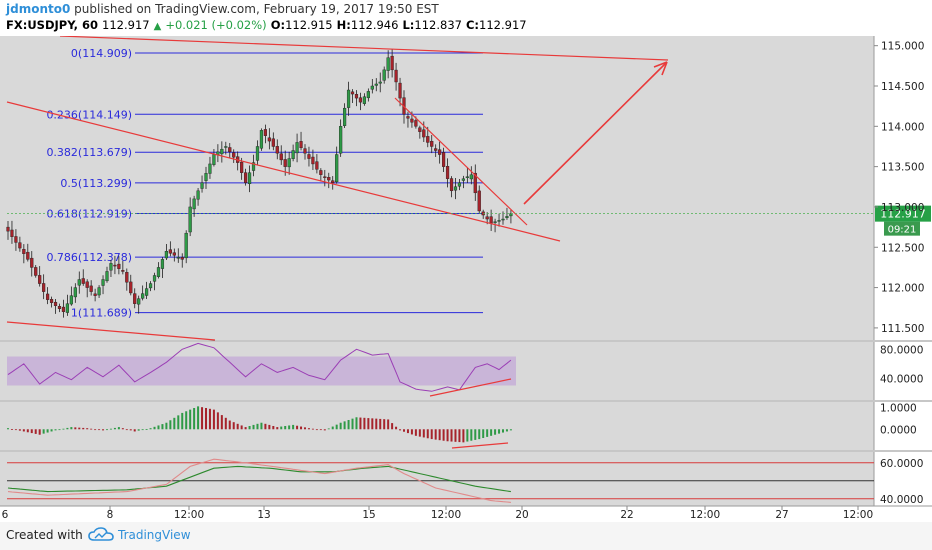  I want to click on last-price-badge, so click(903, 213).